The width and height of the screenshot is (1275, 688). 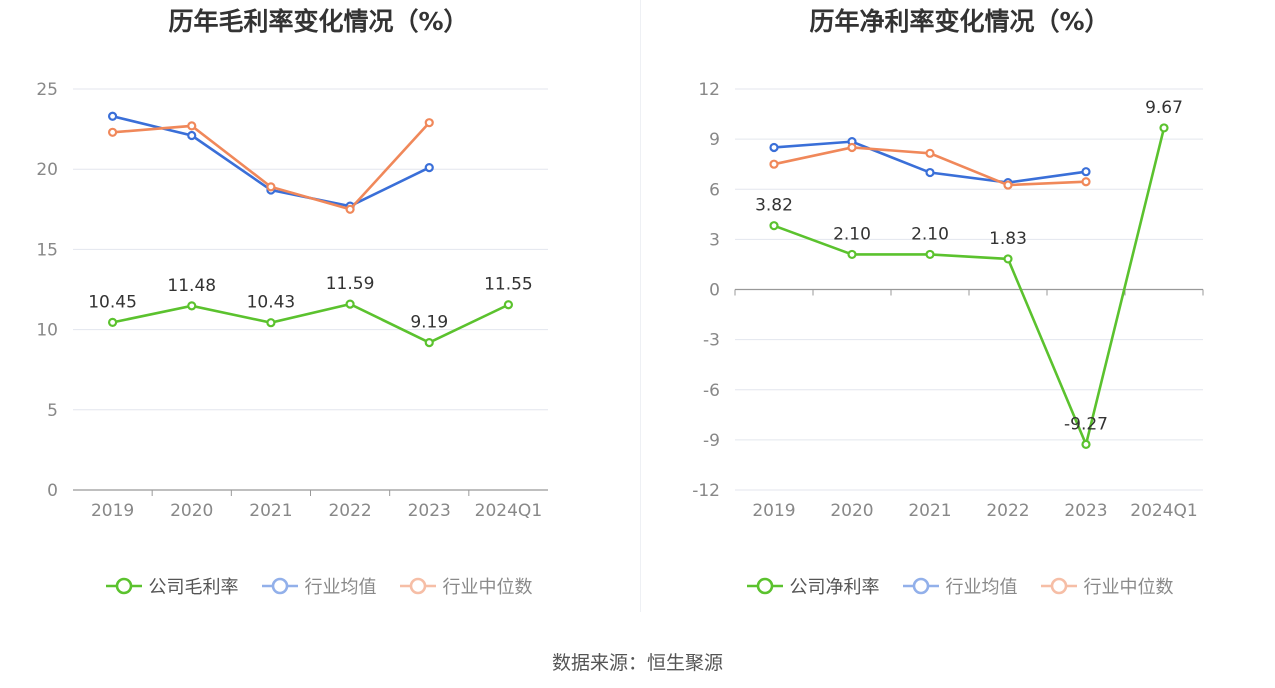 What do you see at coordinates (47, 170) in the screenshot?
I see `y-tick-label: 20` at bounding box center [47, 170].